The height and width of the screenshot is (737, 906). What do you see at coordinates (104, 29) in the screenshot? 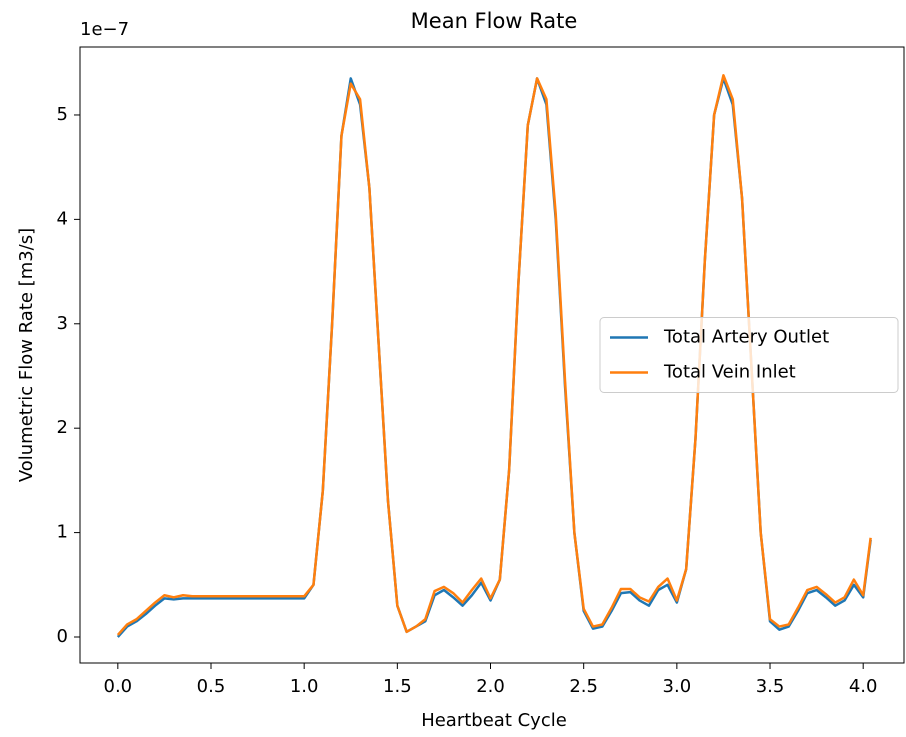
I see `y-offset-label: 1e−7` at bounding box center [104, 29].